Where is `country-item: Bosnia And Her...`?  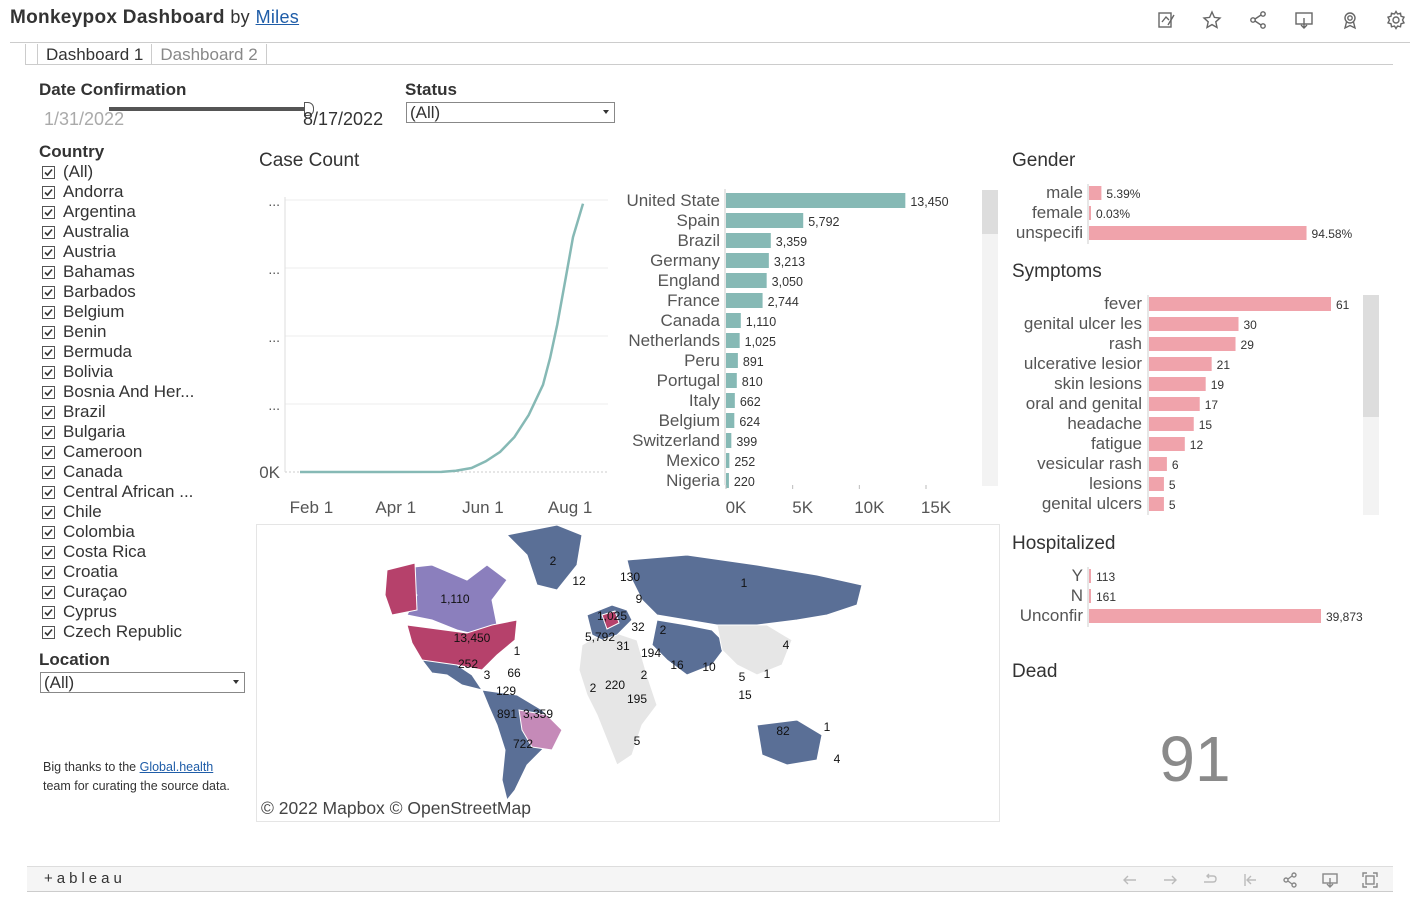 country-item: Bosnia And Her... is located at coordinates (147, 392).